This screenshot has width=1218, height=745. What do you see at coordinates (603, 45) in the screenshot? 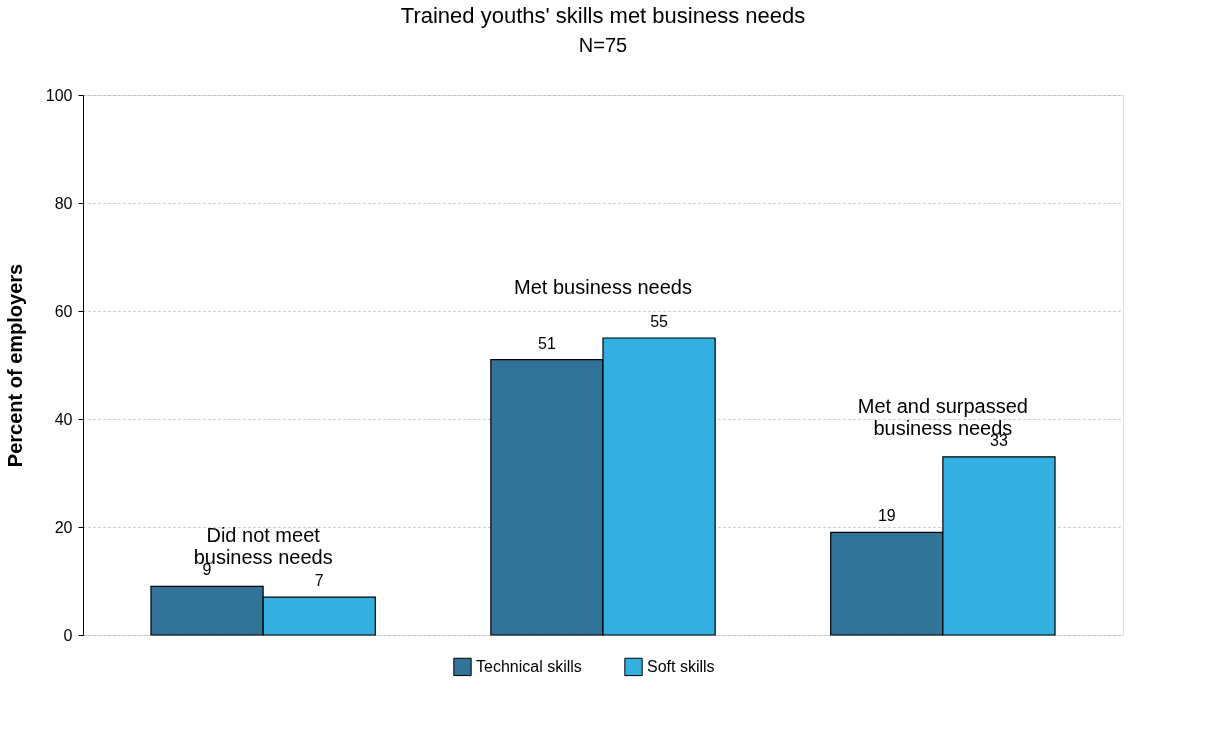
I see `chart-subtitle: N=75` at bounding box center [603, 45].